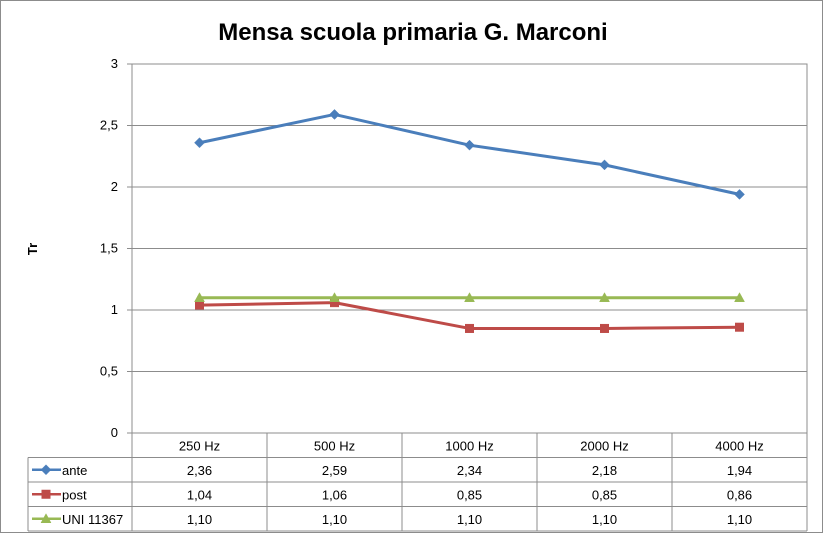 Image resolution: width=823 pixels, height=534 pixels. What do you see at coordinates (32, 249) in the screenshot?
I see `y-axis-label: Tr` at bounding box center [32, 249].